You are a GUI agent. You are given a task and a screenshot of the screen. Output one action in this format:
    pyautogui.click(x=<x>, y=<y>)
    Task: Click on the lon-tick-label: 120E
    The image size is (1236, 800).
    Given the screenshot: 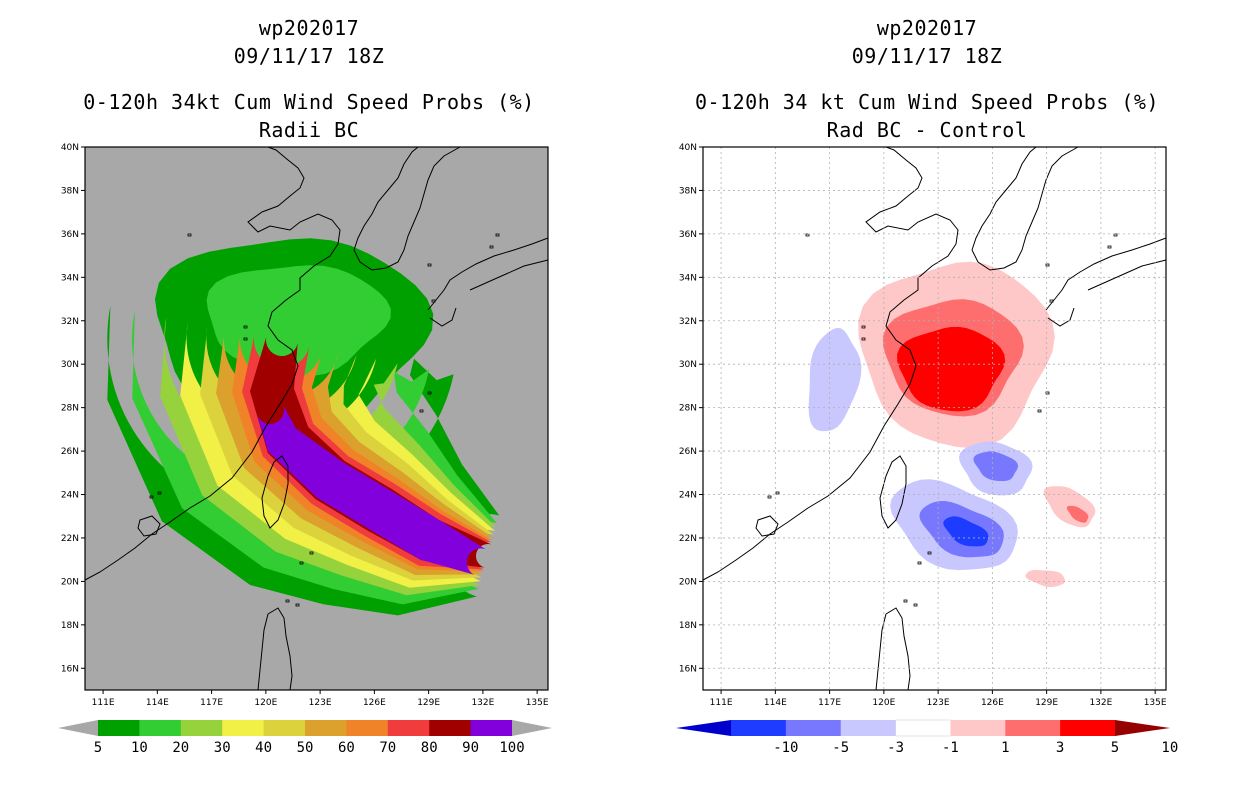 What is the action you would take?
    pyautogui.click(x=265, y=703)
    